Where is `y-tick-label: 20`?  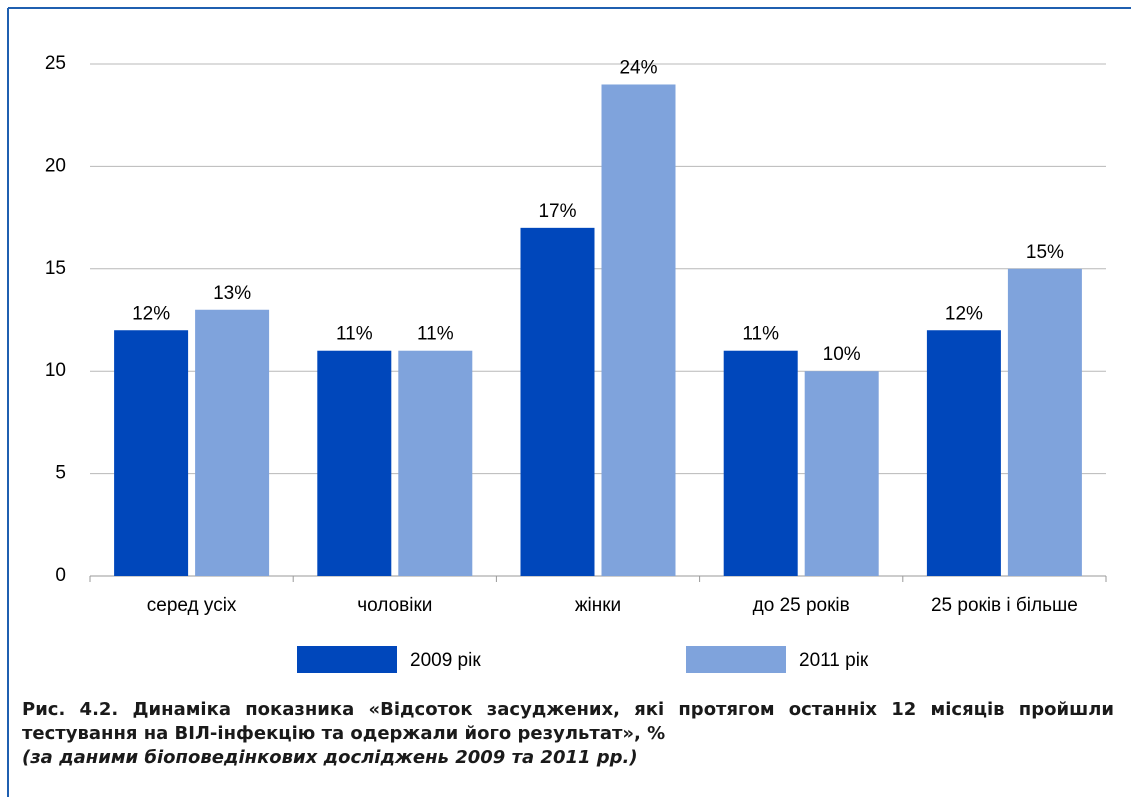 y-tick-label: 20 is located at coordinates (55, 165).